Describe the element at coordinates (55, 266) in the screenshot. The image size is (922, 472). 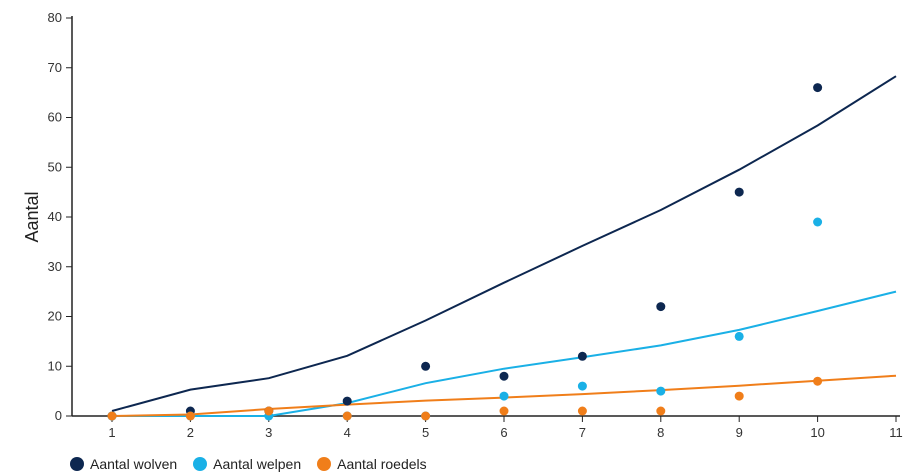
I see `y-tick-label: 30` at that location.